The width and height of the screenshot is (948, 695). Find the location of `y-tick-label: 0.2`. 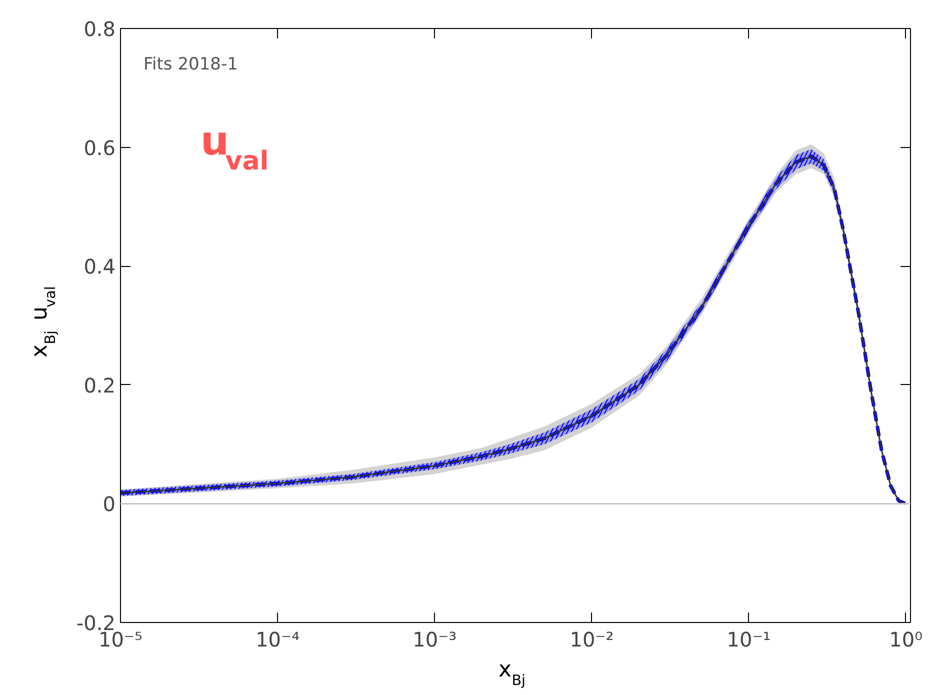

y-tick-label: 0.2 is located at coordinates (100, 385).